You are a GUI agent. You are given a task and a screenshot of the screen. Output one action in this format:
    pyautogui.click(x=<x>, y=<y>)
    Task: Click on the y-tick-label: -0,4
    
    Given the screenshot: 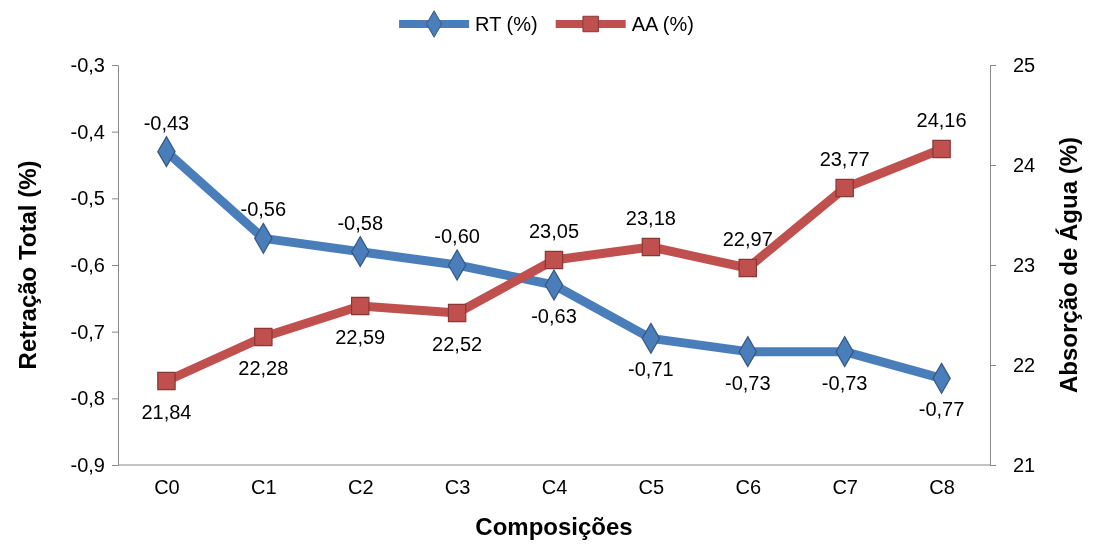 What is the action you would take?
    pyautogui.click(x=87, y=131)
    